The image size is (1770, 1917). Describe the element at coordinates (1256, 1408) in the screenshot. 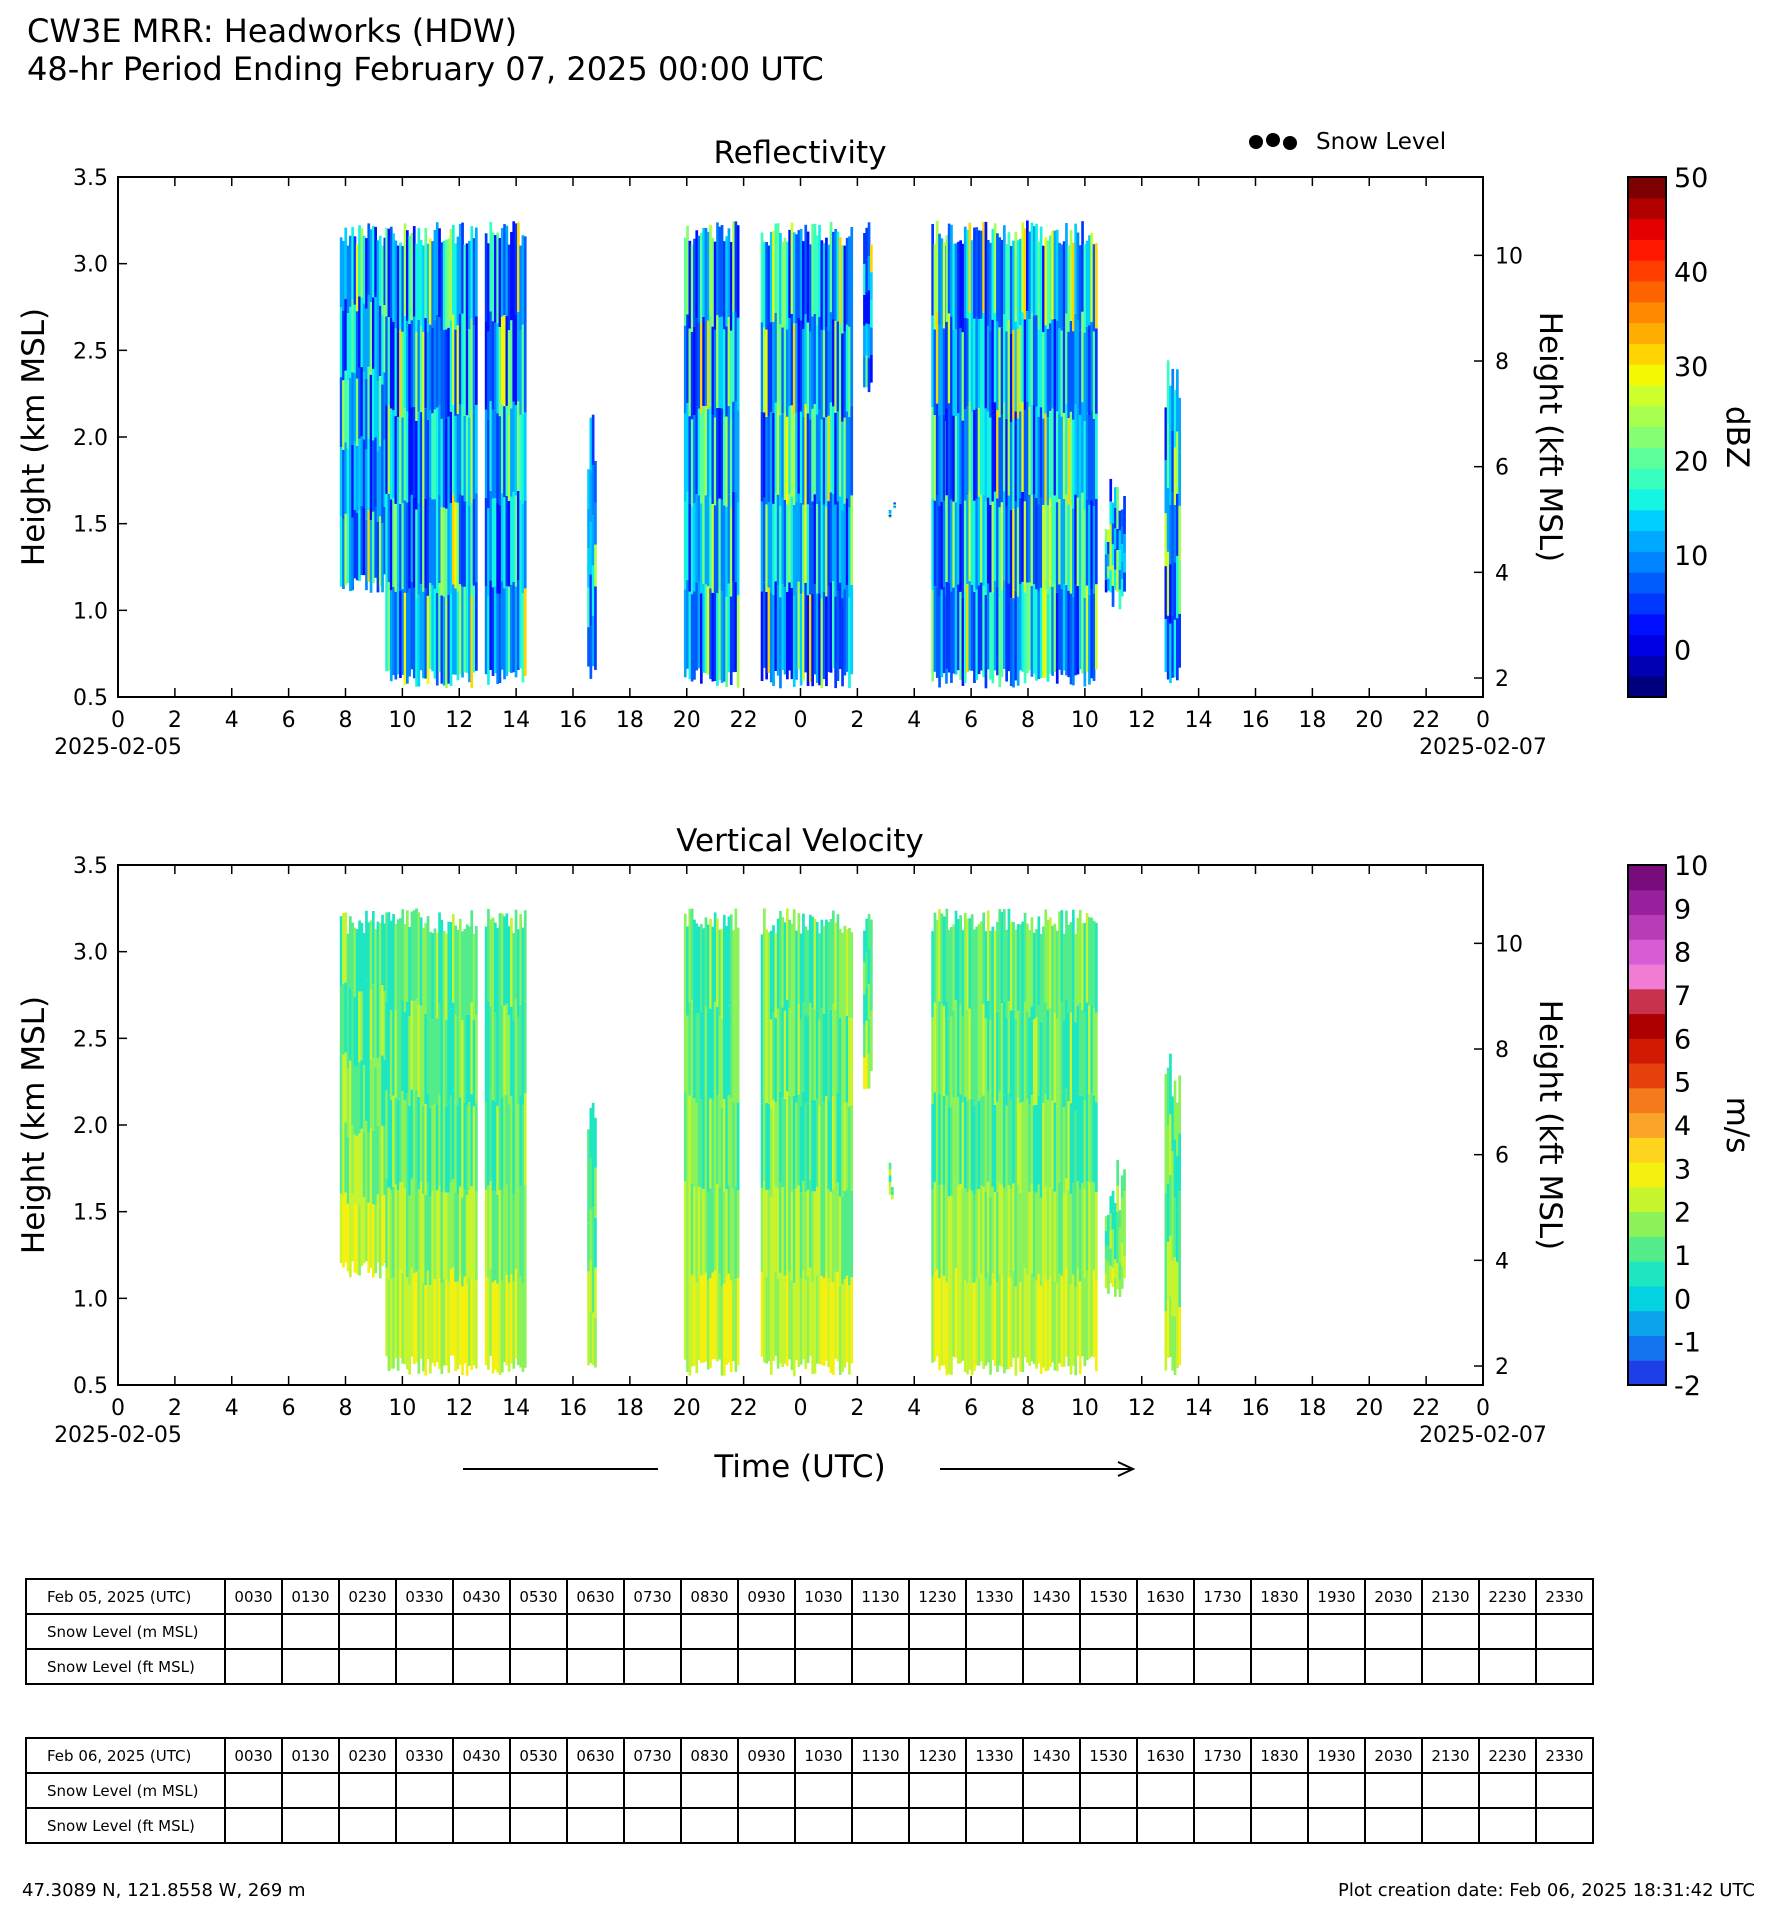

I see `x-tick-label: 16` at that location.